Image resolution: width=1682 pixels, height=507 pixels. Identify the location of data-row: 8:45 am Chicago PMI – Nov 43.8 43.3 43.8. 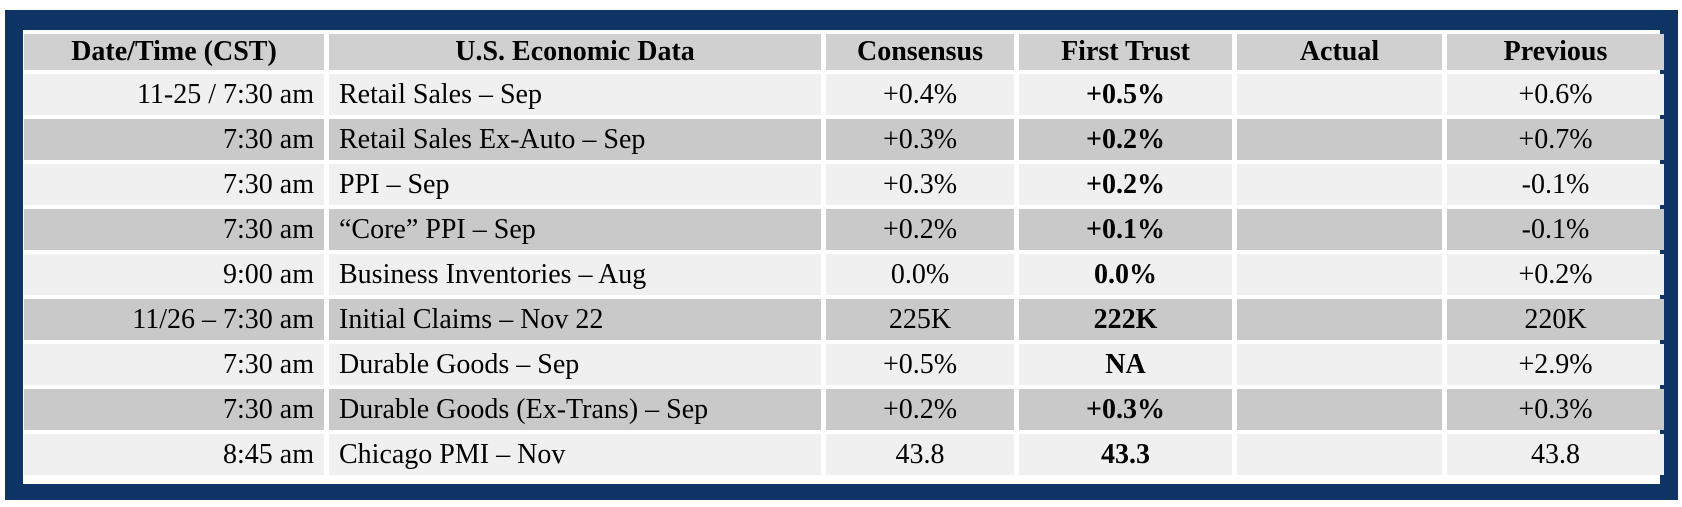
(844, 454).